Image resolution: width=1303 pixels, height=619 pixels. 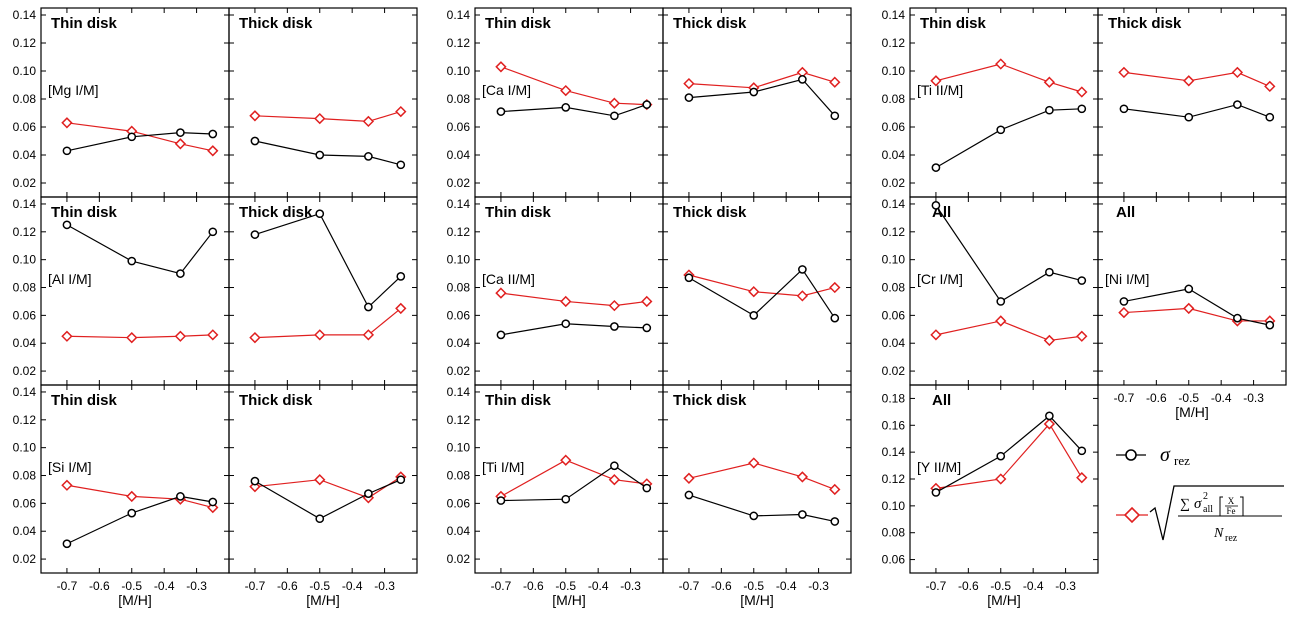 I want to click on legend-n-sub: rez, so click(x=1231, y=538).